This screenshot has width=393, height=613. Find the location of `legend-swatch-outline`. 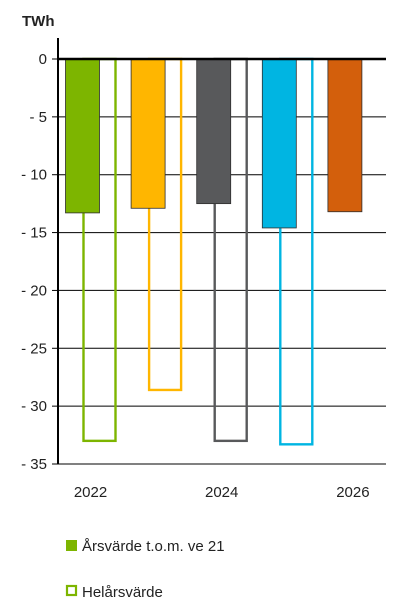

legend-swatch-outline is located at coordinates (71, 590).